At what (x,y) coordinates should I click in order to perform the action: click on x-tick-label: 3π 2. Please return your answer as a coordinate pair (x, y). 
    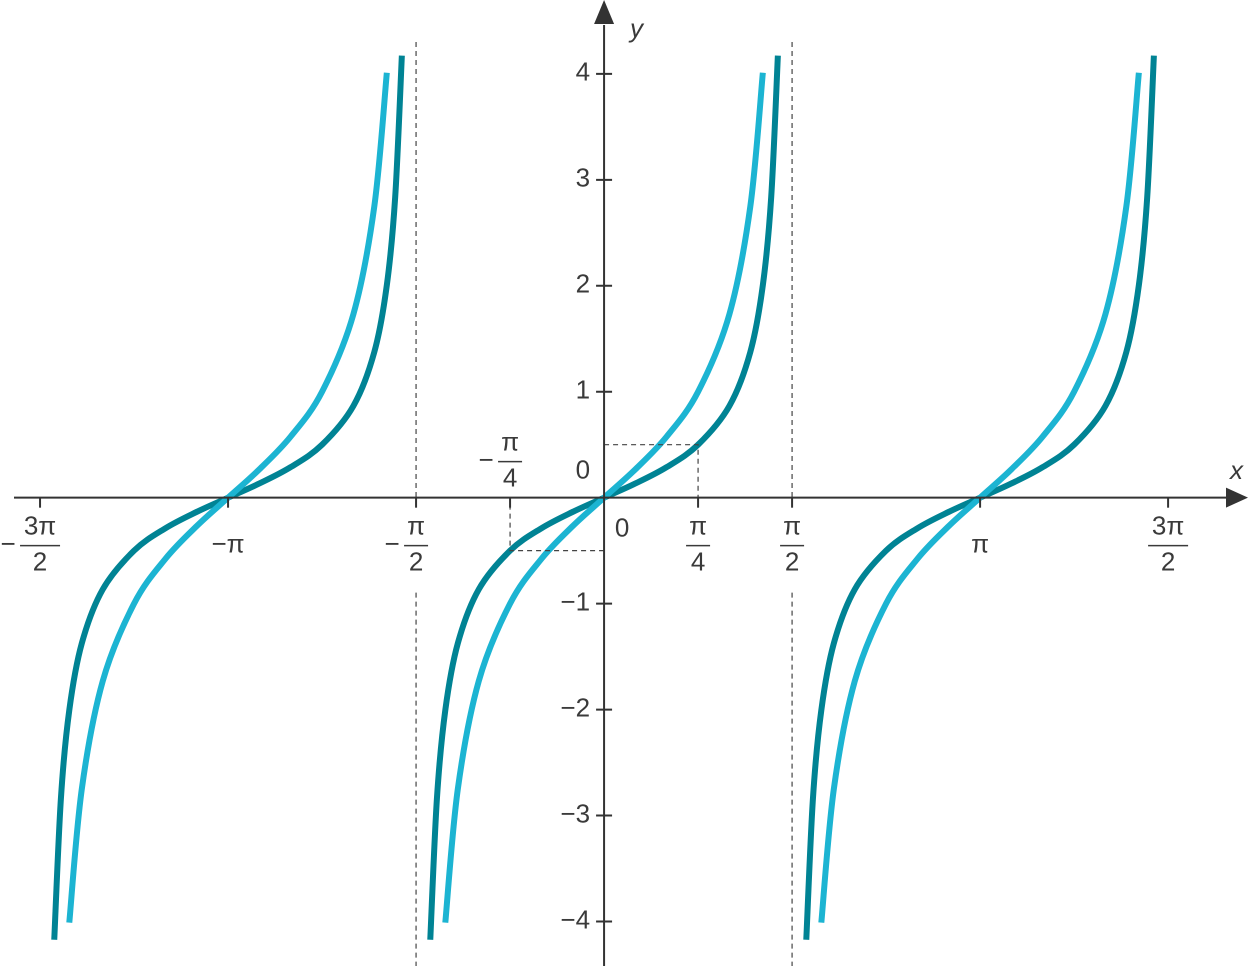
    Looking at the image, I should click on (1168, 544).